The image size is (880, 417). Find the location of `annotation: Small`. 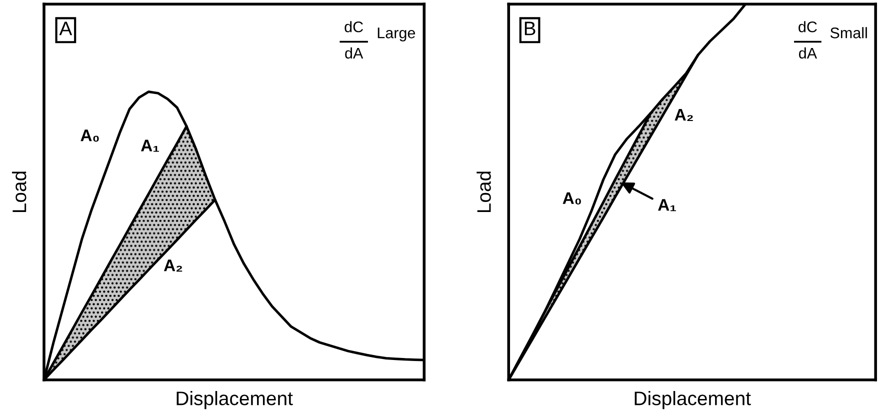

annotation: Small is located at coordinates (848, 32).